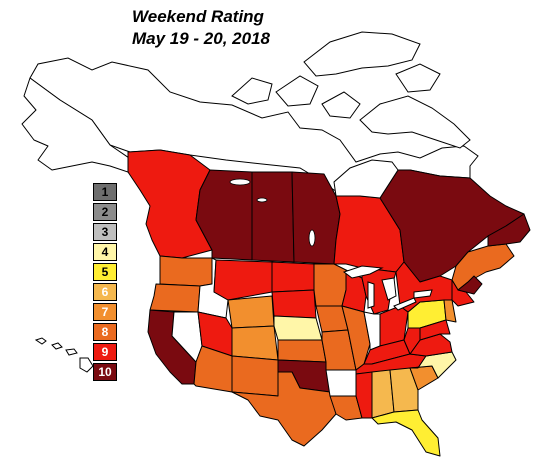 This screenshot has height=476, width=560. I want to click on legend-label: 1, so click(105, 192).